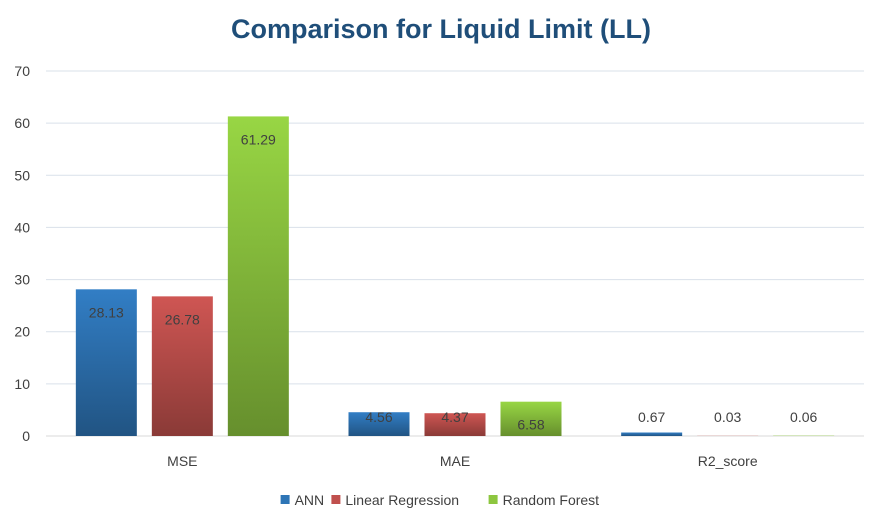 This screenshot has height=517, width=883. What do you see at coordinates (22, 227) in the screenshot?
I see `y-tick-label: 40` at bounding box center [22, 227].